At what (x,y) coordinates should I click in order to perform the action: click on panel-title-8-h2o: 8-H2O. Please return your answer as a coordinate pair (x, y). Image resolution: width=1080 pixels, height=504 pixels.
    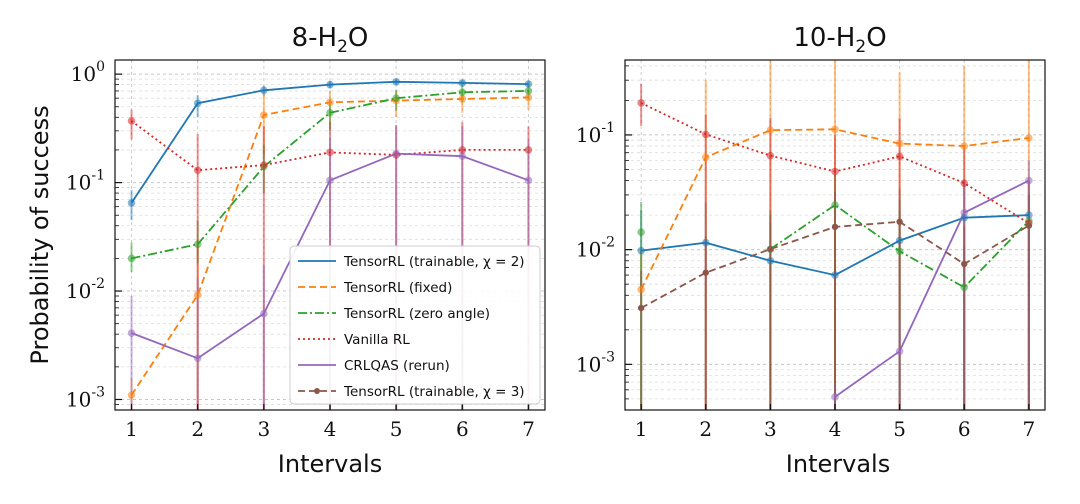
    Looking at the image, I should click on (330, 40).